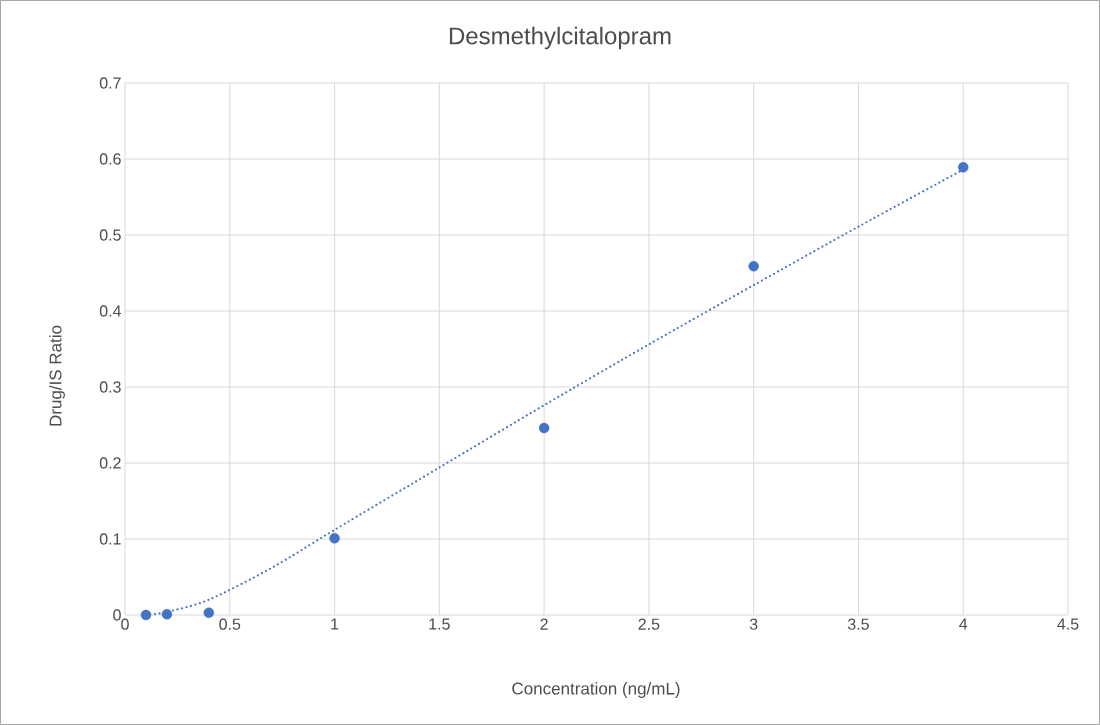 The width and height of the screenshot is (1100, 725). I want to click on x-tick-label: 0, so click(125, 624).